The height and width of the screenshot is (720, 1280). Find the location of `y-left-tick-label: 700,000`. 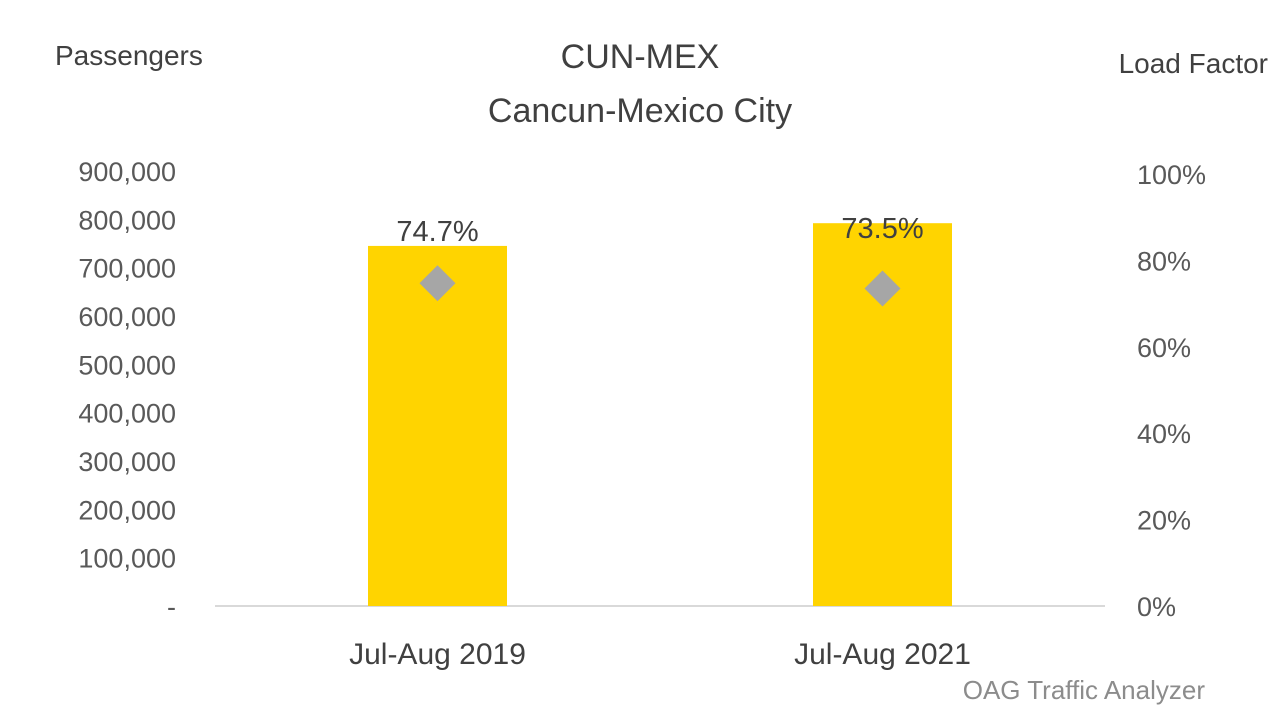

y-left-tick-label: 700,000 is located at coordinates (127, 269).